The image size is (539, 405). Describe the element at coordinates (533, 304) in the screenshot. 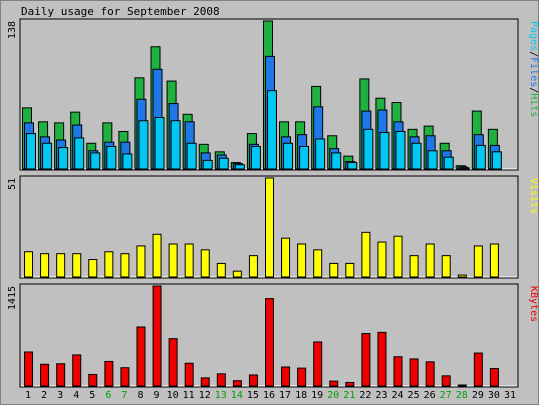

I see `legend-entry-kbytes-0: KBytes` at that location.